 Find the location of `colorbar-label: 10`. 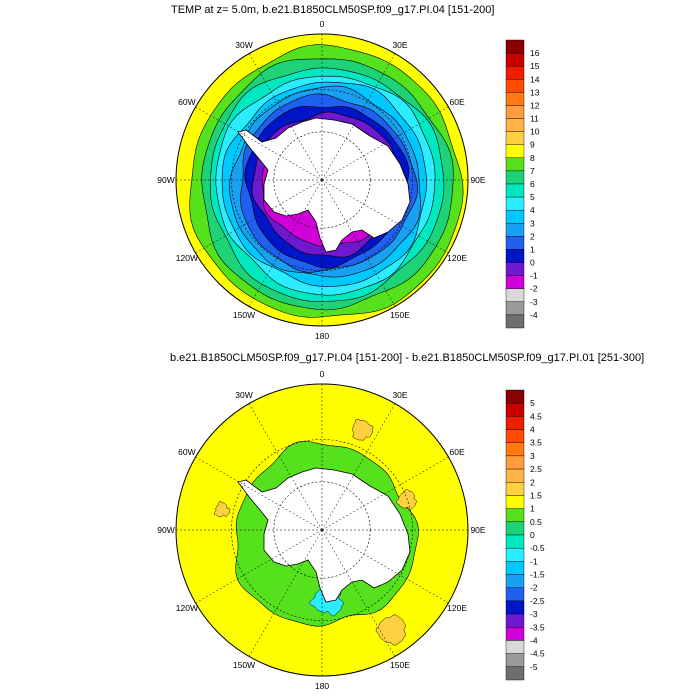

colorbar-label: 10 is located at coordinates (535, 132).